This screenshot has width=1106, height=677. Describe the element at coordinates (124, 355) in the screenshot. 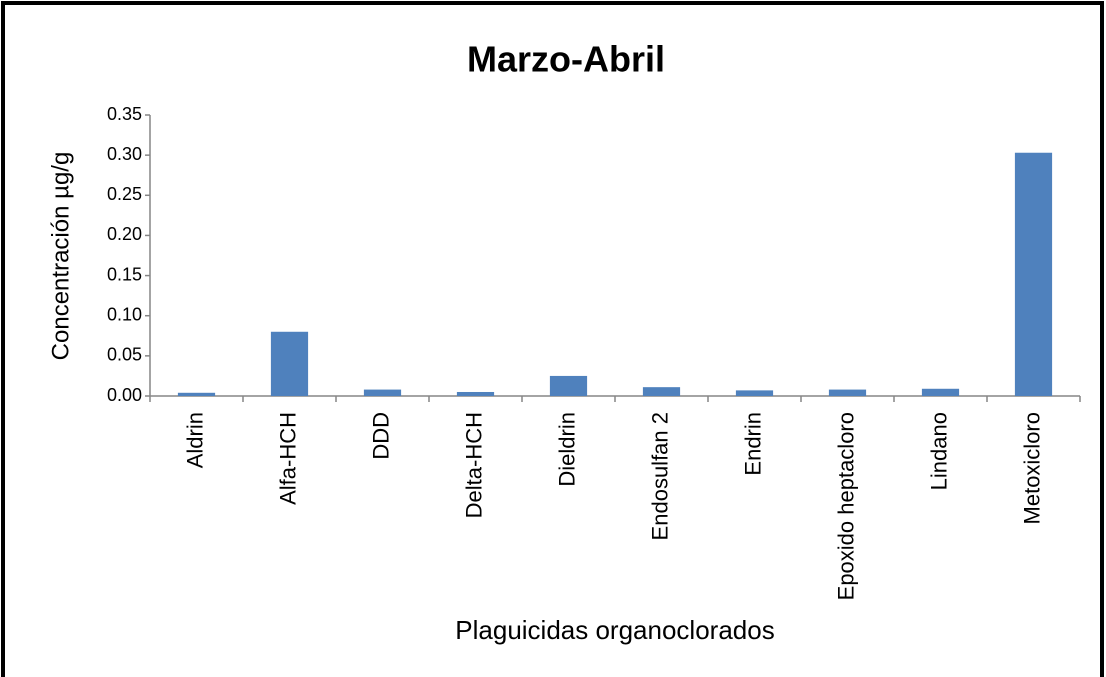

I see `y-tick-label: 0.05` at that location.